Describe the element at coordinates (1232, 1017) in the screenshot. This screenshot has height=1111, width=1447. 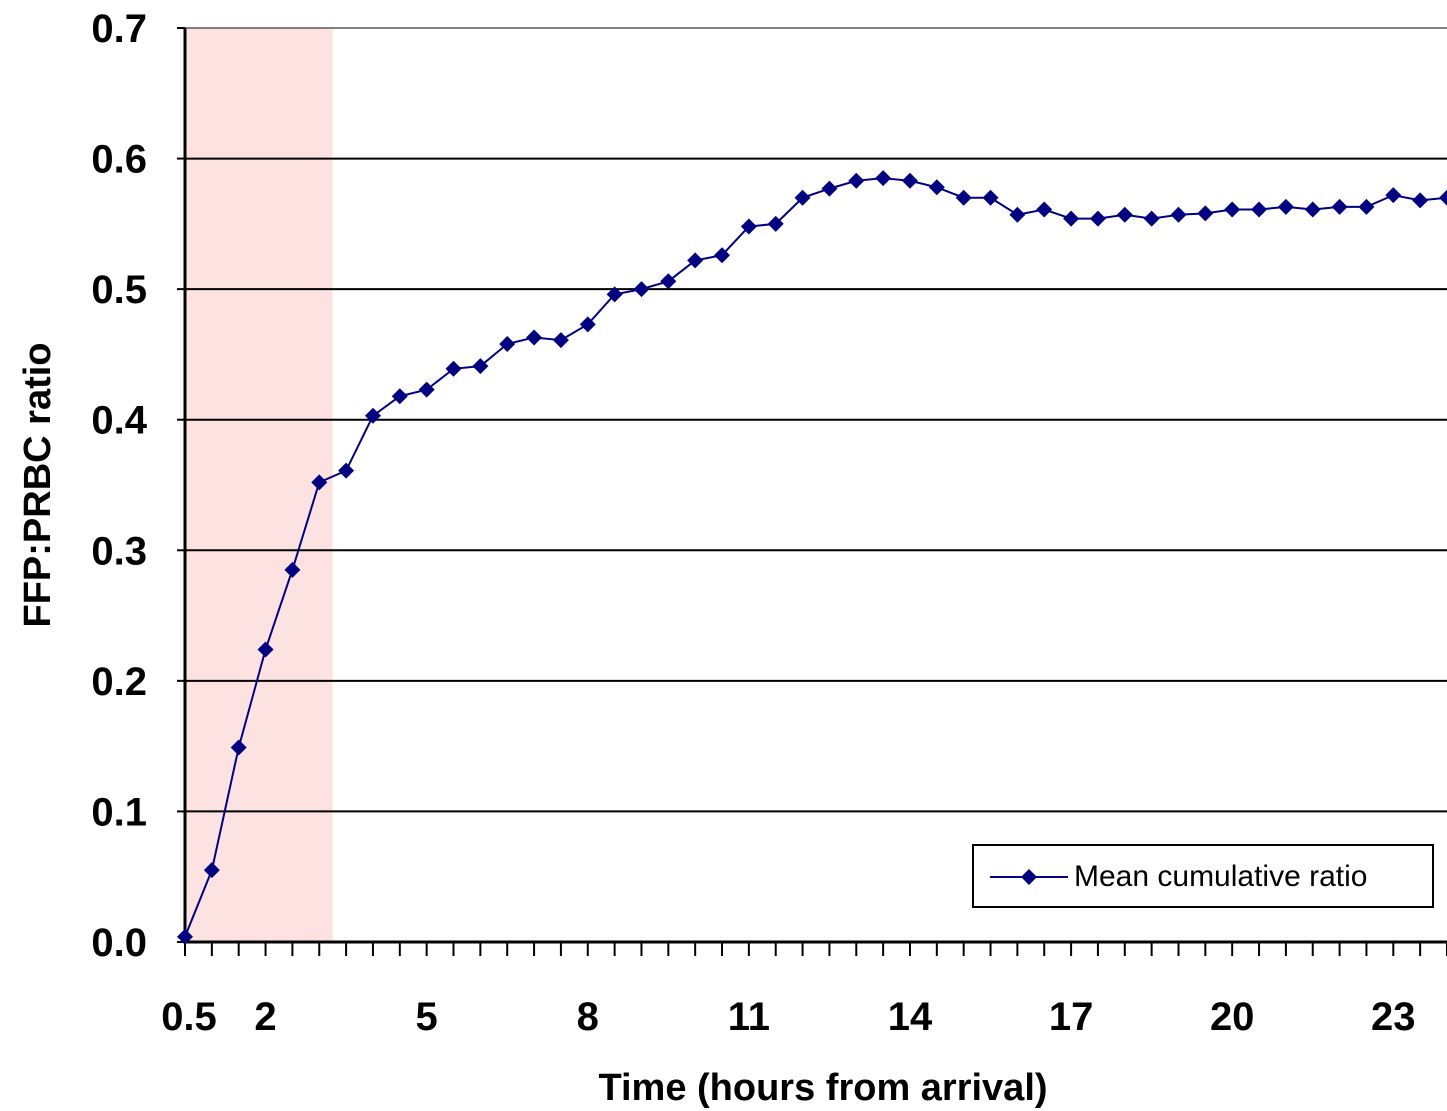
I see `x-tick-label: 20` at that location.